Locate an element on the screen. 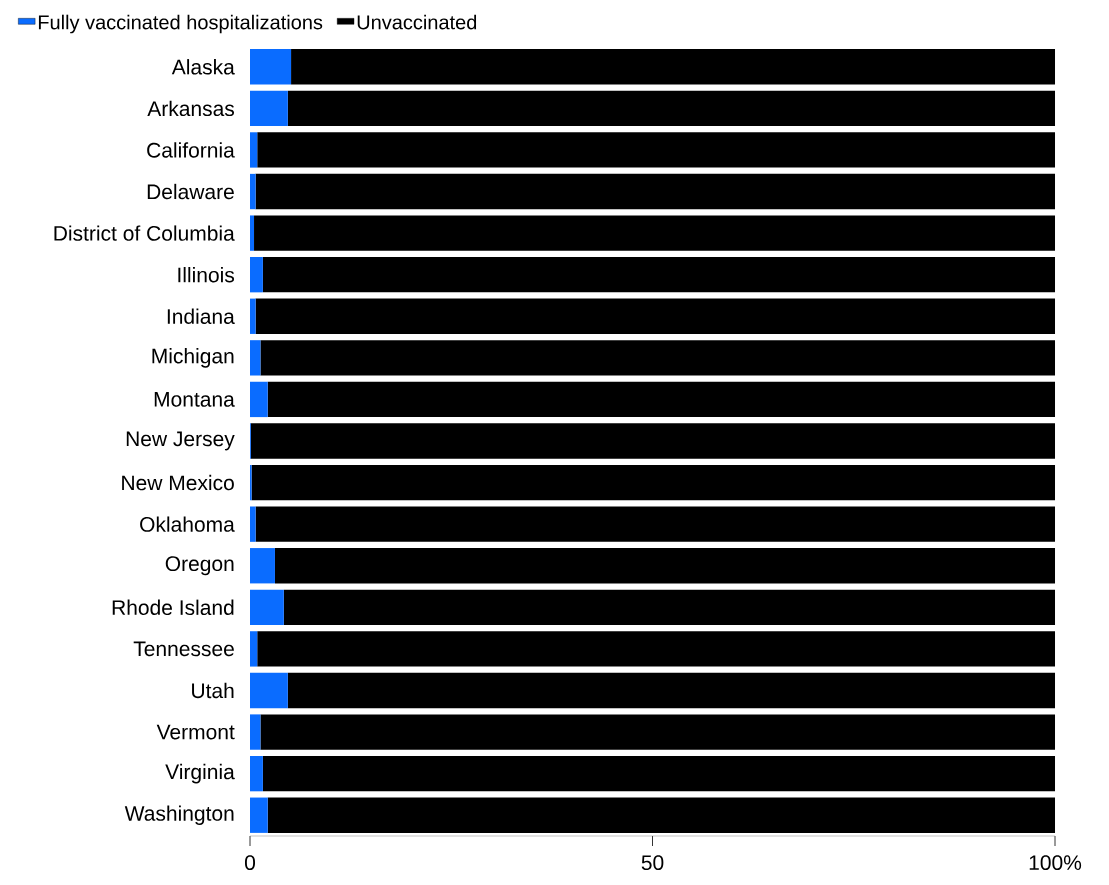 The image size is (1109, 885). y-tick-label: Michigan is located at coordinates (193, 358).